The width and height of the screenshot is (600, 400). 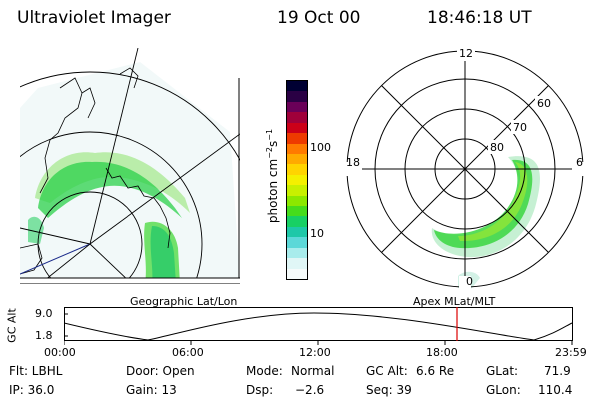 I want to click on orbit-ytick-low: 1.8, so click(x=44, y=335).